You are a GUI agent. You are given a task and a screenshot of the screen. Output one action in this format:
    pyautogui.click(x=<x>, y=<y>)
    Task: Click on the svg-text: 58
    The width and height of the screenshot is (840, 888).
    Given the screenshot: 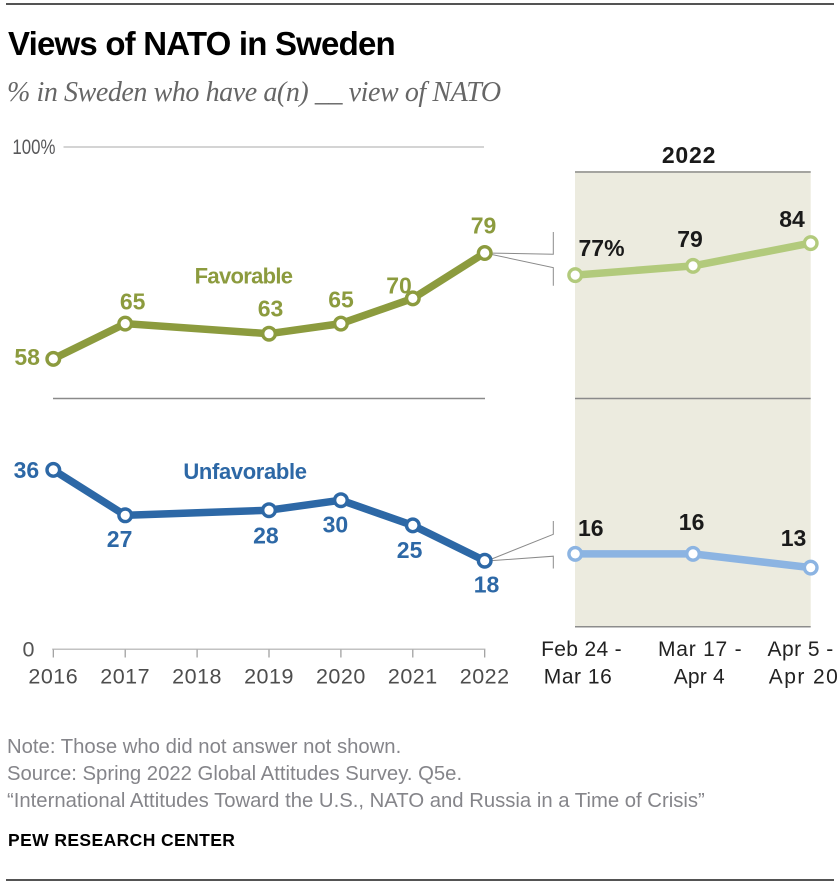 What is the action you would take?
    pyautogui.click(x=27, y=357)
    